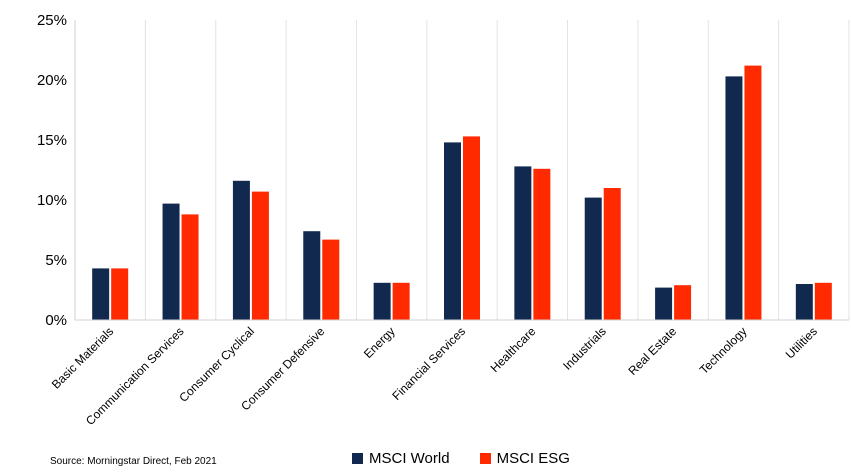  I want to click on x-tick-label: Energy, so click(379, 342).